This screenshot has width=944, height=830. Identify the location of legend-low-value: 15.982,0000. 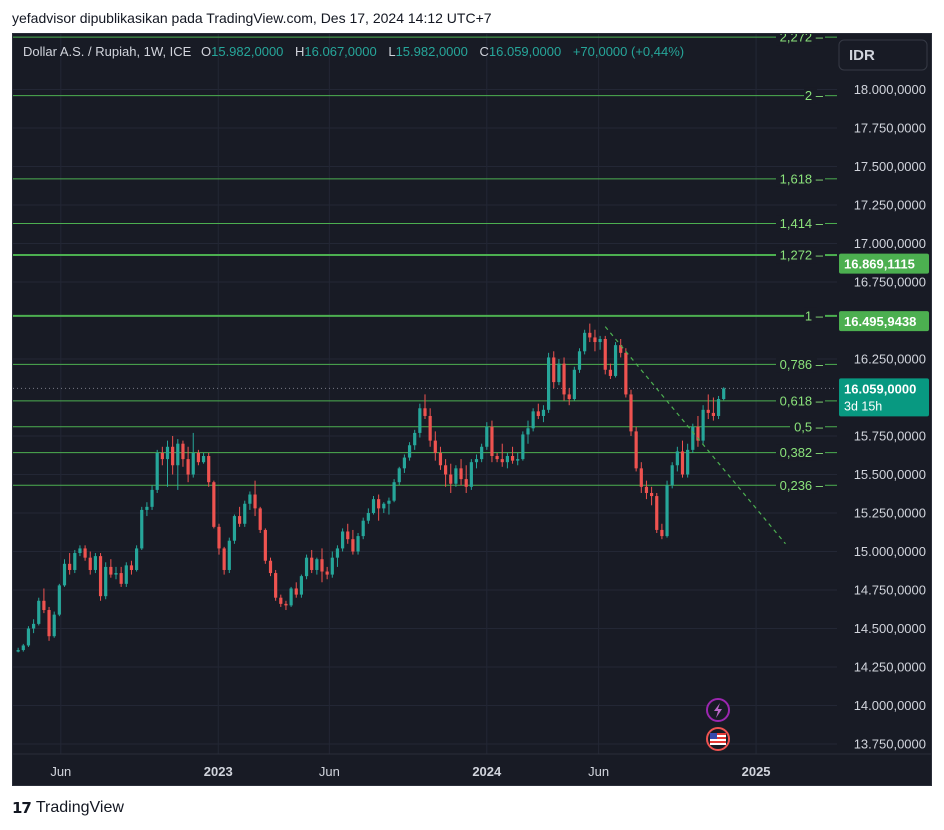
(432, 51).